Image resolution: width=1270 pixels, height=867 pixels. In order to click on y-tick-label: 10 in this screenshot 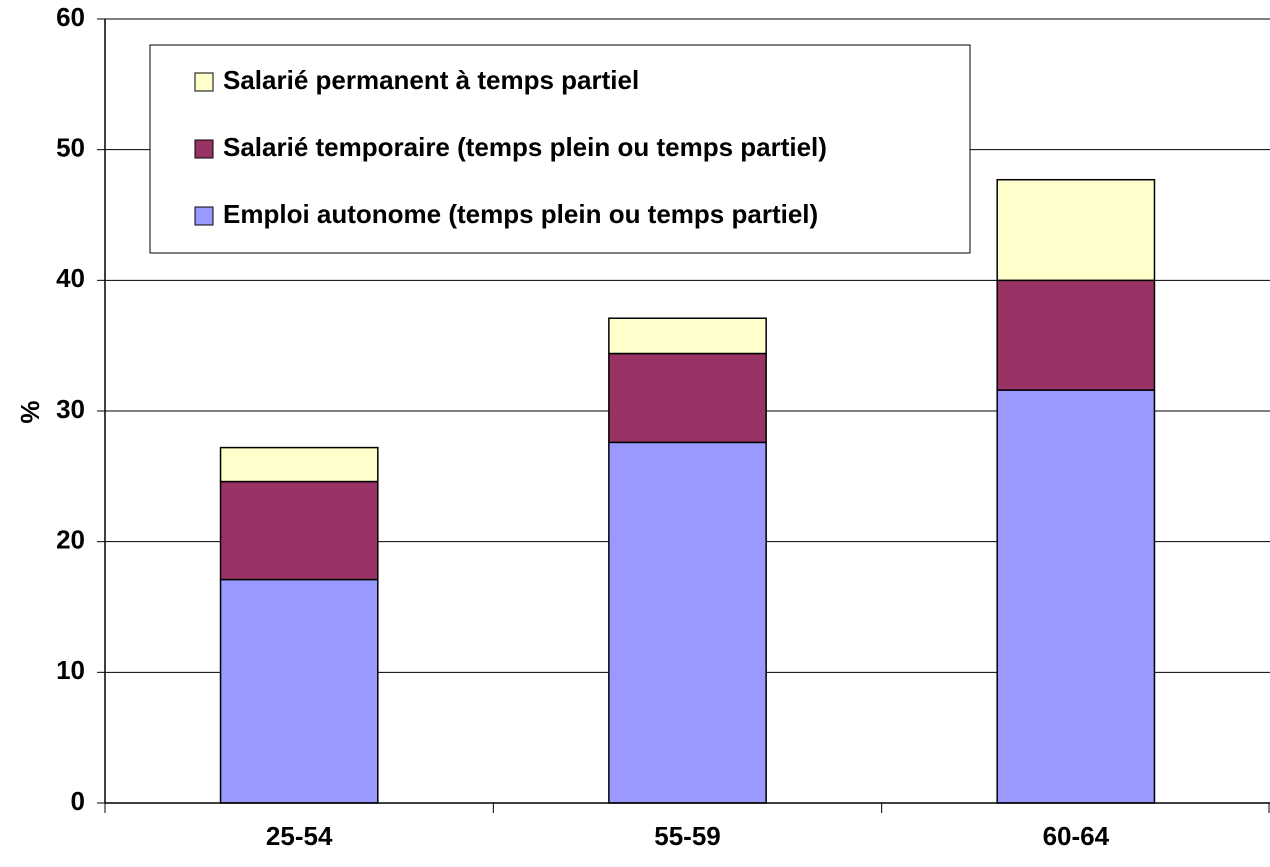, I will do `click(70, 670)`.